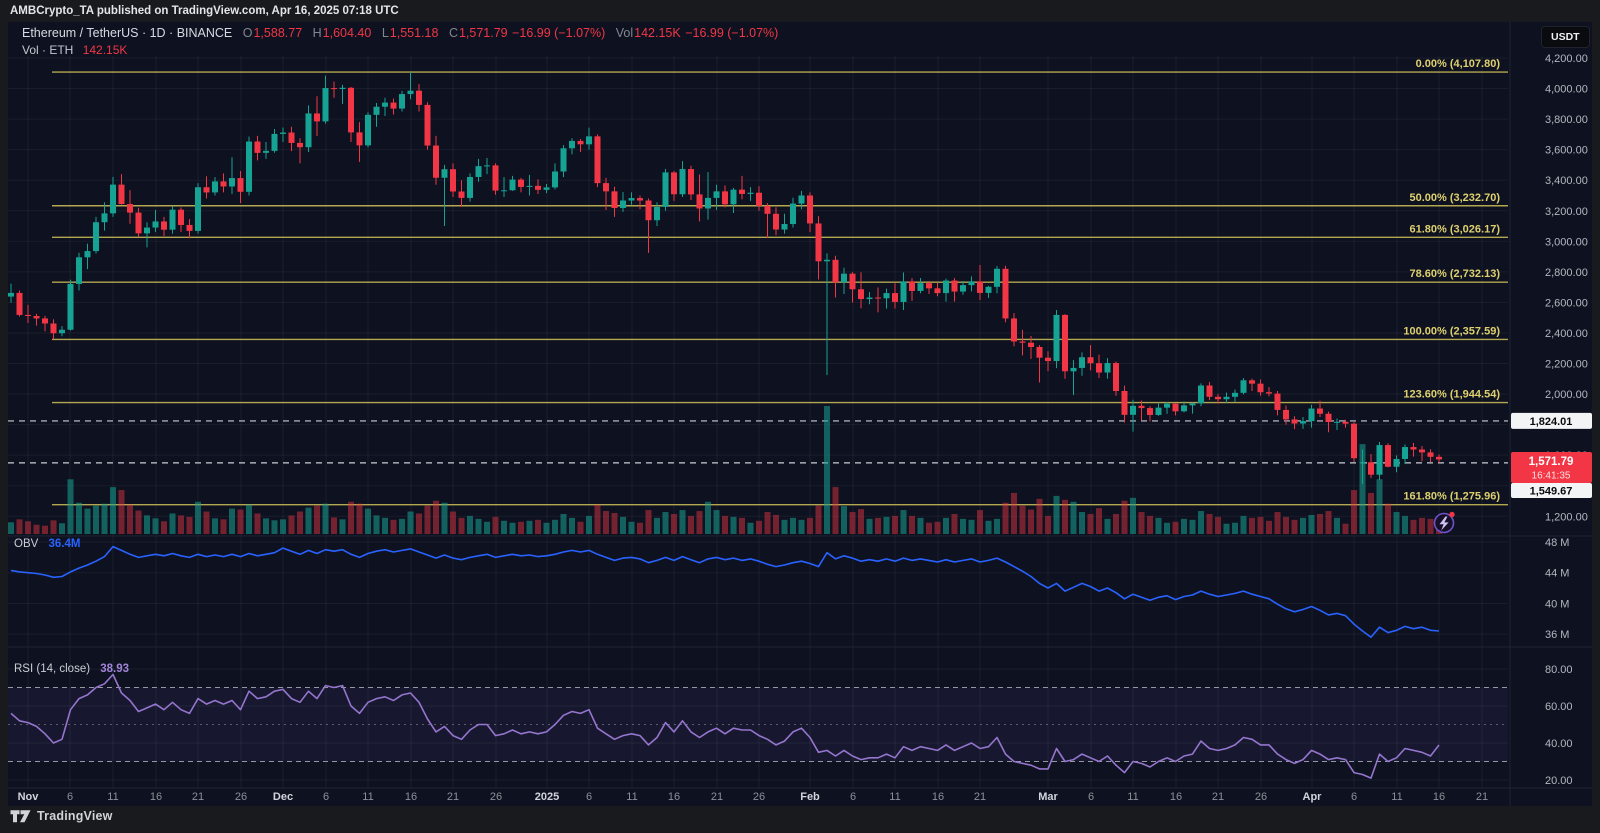  What do you see at coordinates (1566, 212) in the screenshot?
I see `price-axis-label: 3,200.00` at bounding box center [1566, 212].